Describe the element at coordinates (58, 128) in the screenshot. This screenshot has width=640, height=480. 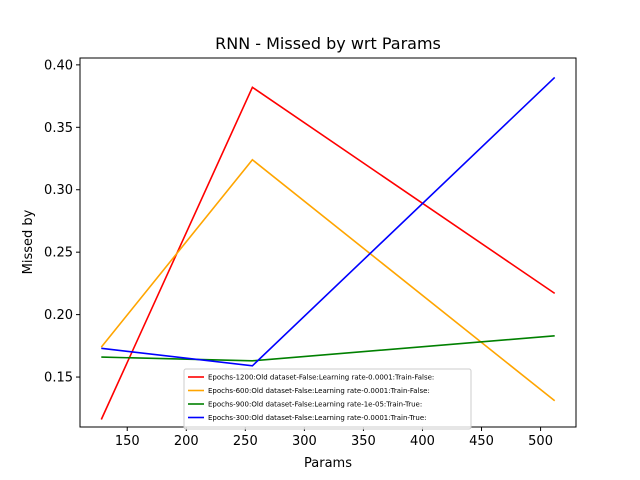
I see `y-tick-label: 0.35` at that location.